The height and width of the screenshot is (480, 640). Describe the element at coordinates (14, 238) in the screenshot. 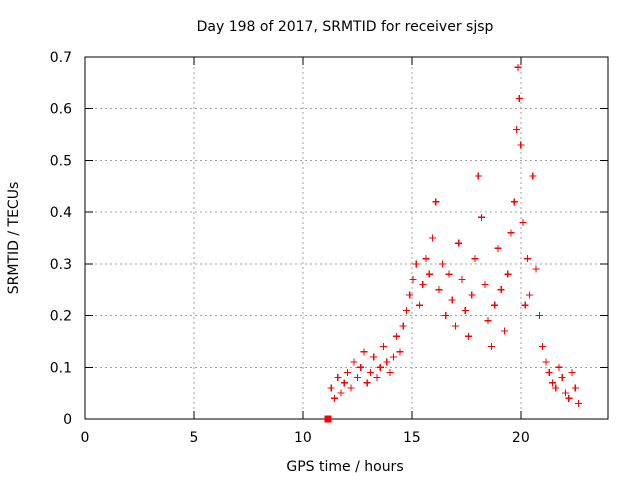

I see `y-axis-label: SRMTID / TECUs` at that location.